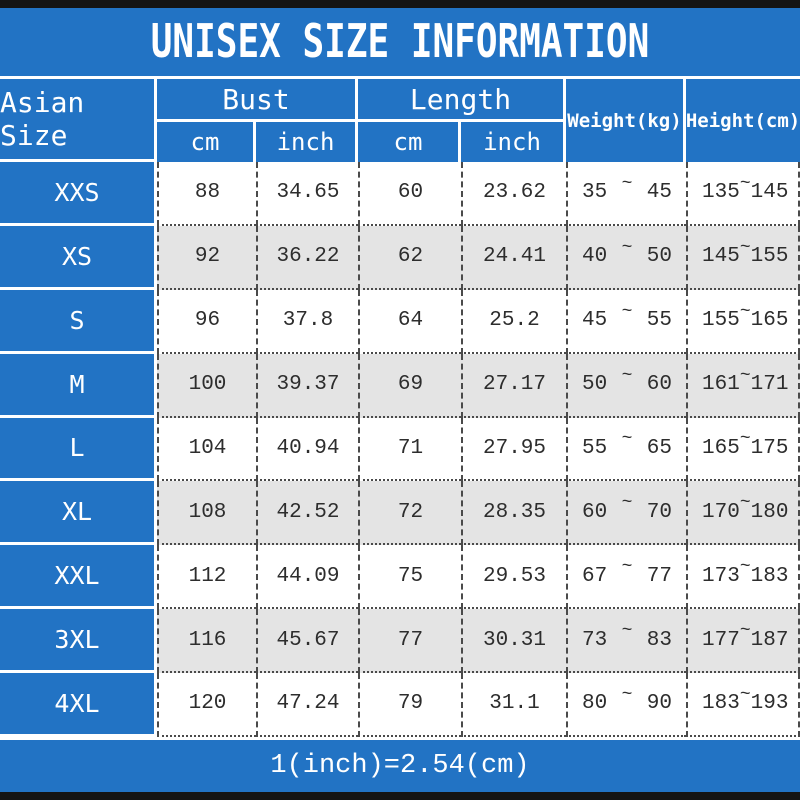  What do you see at coordinates (206, 705) in the screenshot?
I see `bust-cm-cell: 120` at bounding box center [206, 705].